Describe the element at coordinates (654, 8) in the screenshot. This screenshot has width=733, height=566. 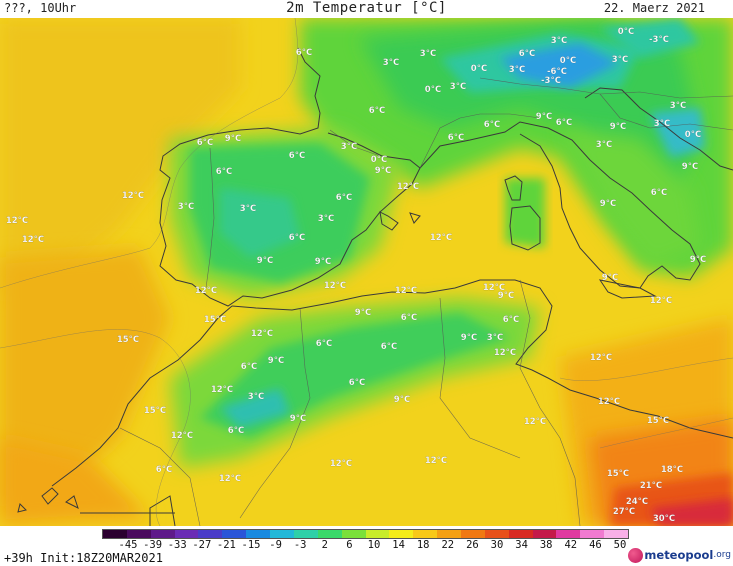
I see `forecast-date: 22. Maerz 2021` at that location.